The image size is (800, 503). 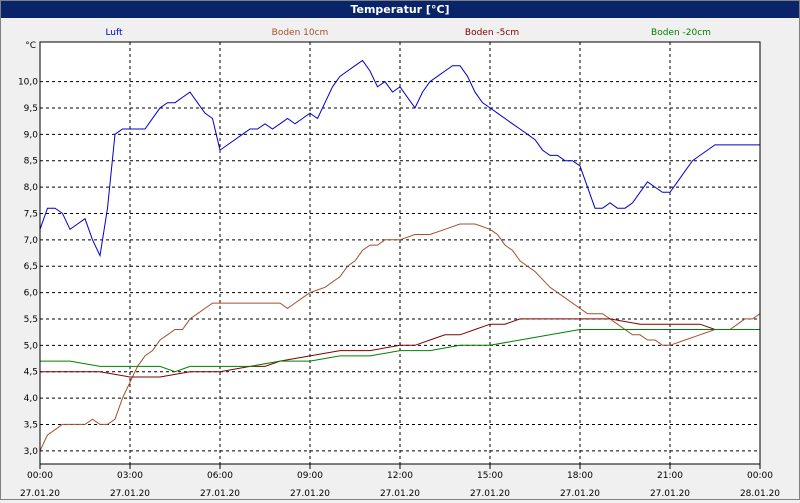 I want to click on legend-entry: Boden -5cm, so click(x=492, y=33).